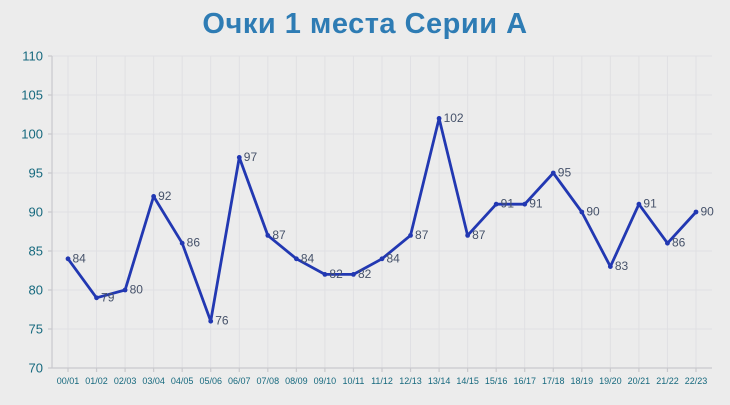  What do you see at coordinates (210, 381) in the screenshot?
I see `x-tick-label: 05/06` at bounding box center [210, 381].